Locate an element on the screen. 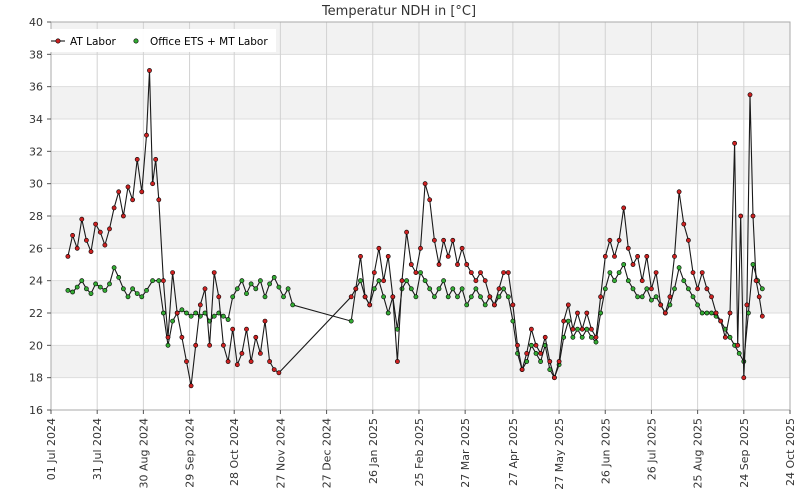 The image size is (800, 504). chart-title: Temperatur NDH in [°C] is located at coordinates (398, 11).